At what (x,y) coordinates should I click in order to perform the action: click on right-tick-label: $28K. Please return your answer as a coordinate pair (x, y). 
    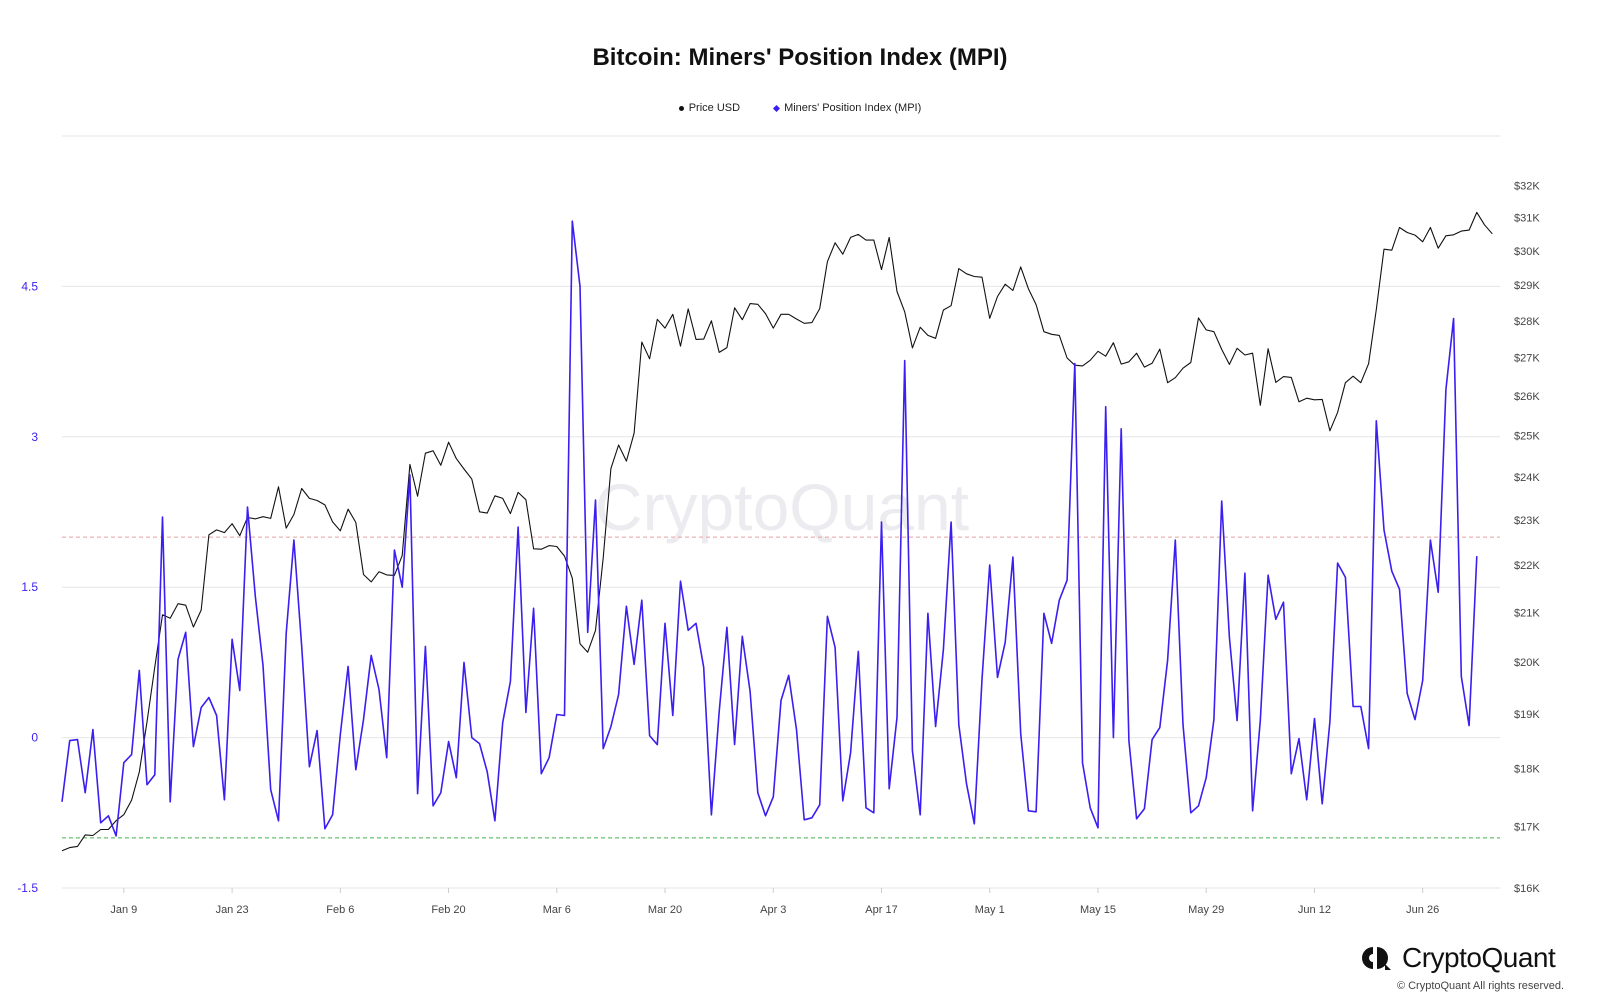
    Looking at the image, I should click on (1527, 322).